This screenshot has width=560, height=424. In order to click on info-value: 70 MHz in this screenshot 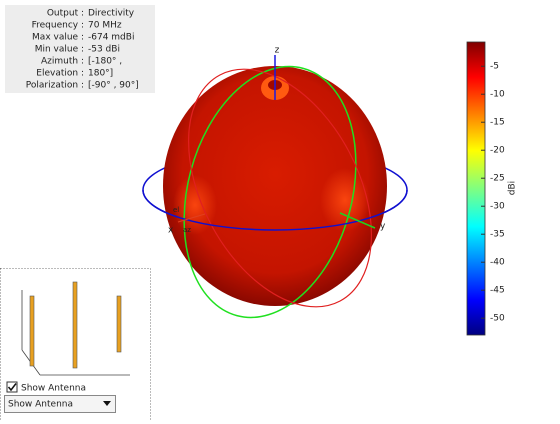, I will do `click(105, 26)`.